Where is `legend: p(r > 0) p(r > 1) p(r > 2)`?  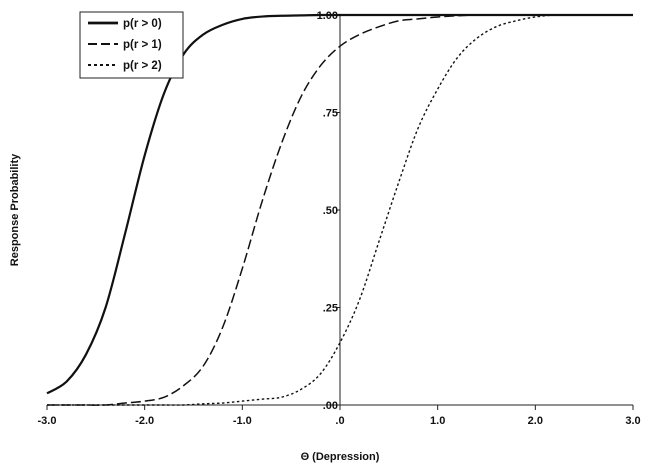 legend: p(r > 0) p(r > 1) p(r > 2) is located at coordinates (131, 45).